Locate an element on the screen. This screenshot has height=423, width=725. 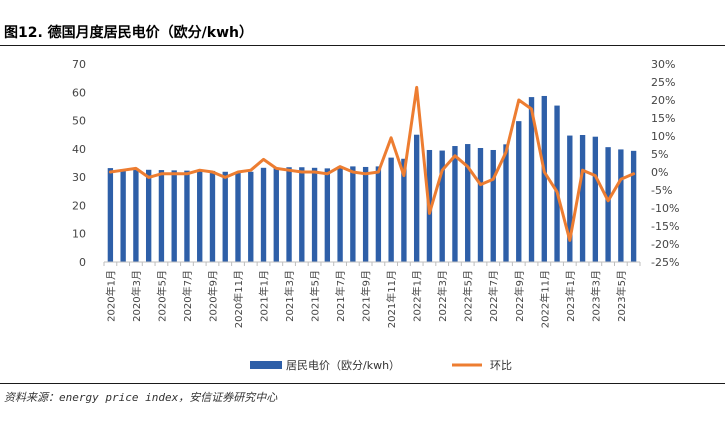
title-rule is located at coordinates (362, 45).